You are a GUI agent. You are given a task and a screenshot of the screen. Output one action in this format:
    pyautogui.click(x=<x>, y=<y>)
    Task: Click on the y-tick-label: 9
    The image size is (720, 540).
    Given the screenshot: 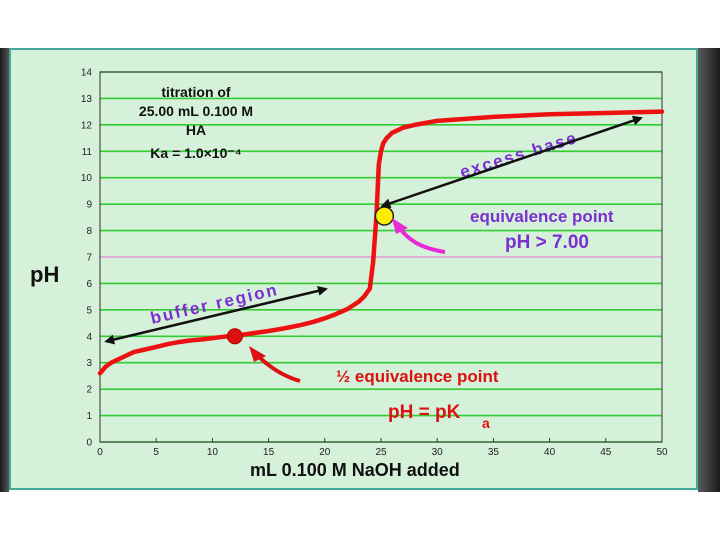 What is the action you would take?
    pyautogui.click(x=89, y=205)
    